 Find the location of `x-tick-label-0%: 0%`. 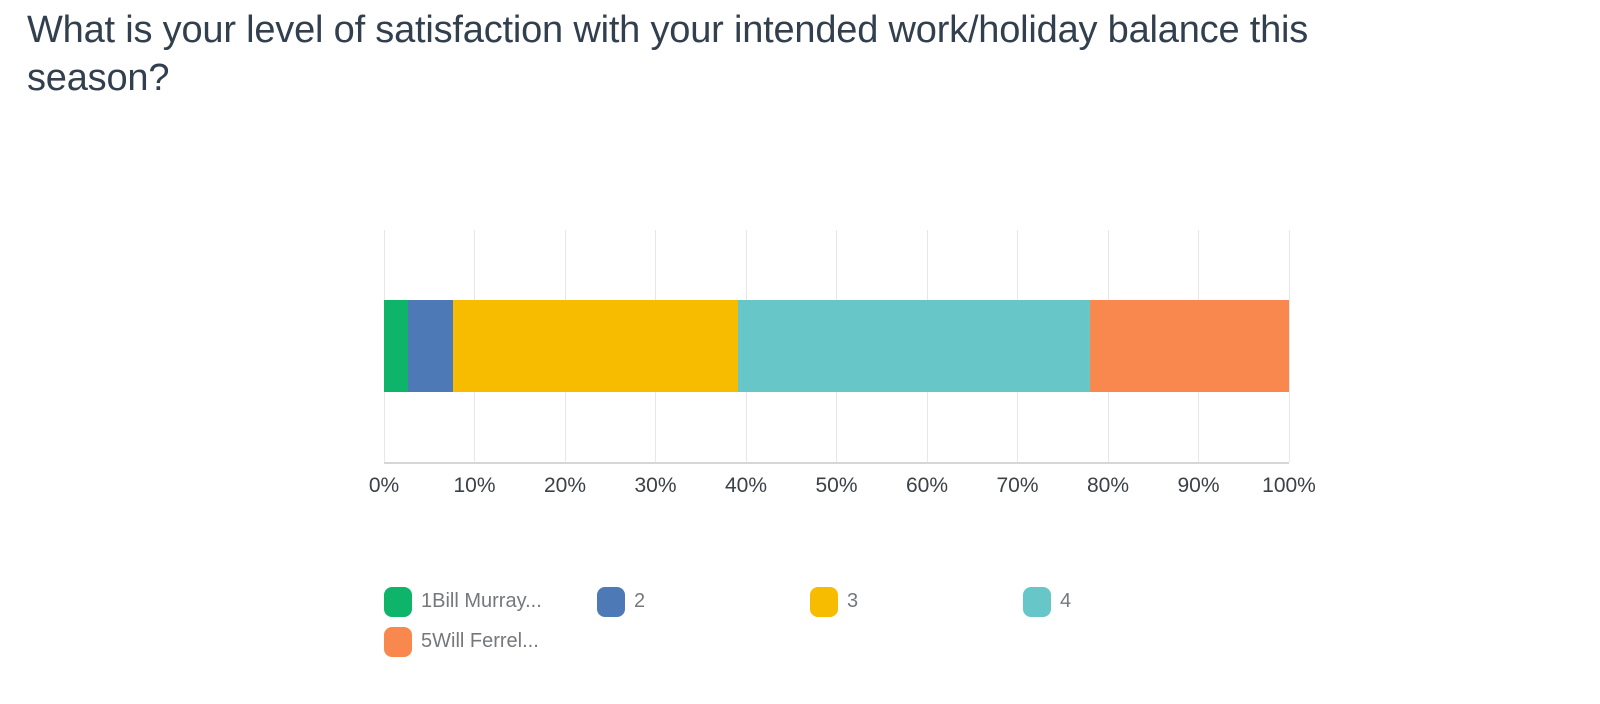

x-tick-label-0%: 0% is located at coordinates (384, 485).